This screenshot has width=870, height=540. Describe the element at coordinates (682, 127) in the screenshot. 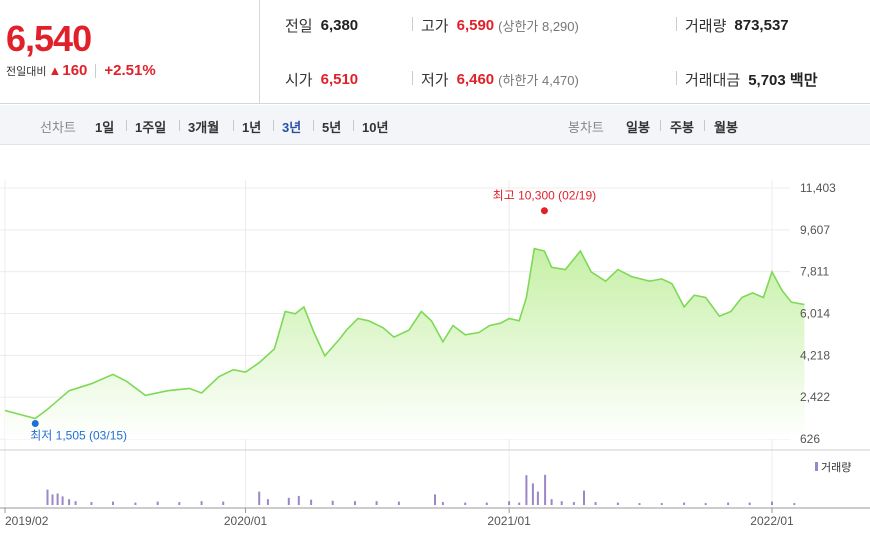

I see `candle-weekly: 주봉` at that location.